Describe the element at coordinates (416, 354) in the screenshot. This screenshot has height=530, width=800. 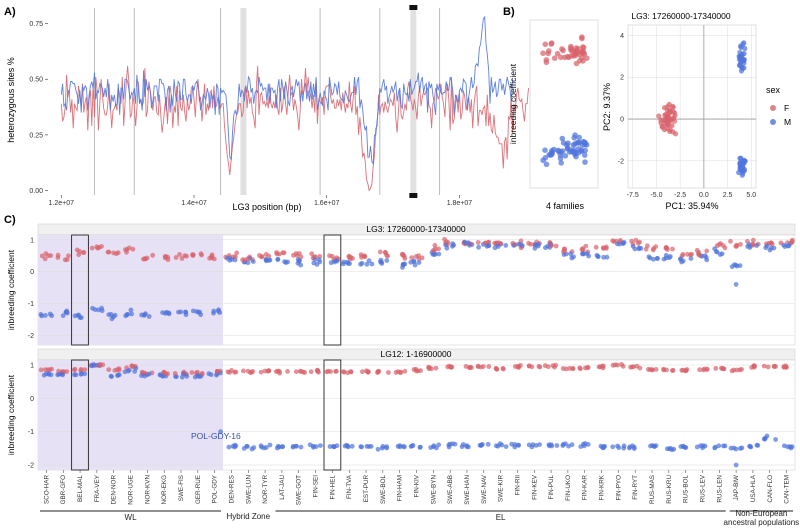
I see `panel-c-bottom-title: LG12: 1-16900000` at that location.